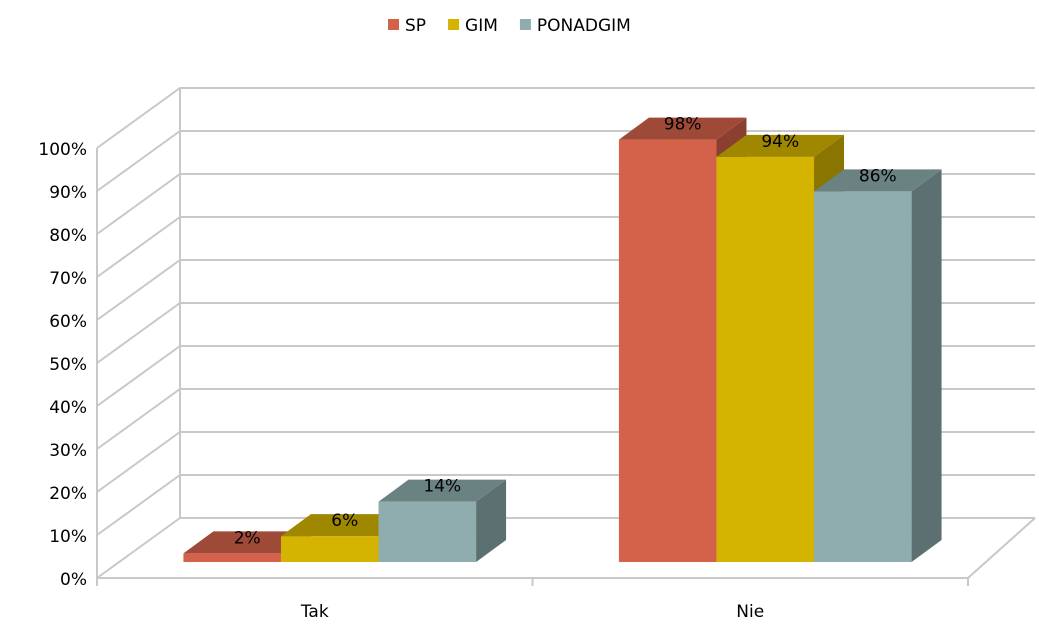 This screenshot has height=625, width=1039. Describe the element at coordinates (481, 26) in the screenshot. I see `legend-label: GIM` at that location.